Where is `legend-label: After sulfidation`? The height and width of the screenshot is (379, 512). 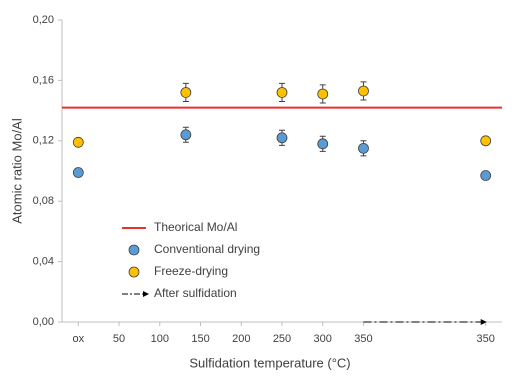
legend-label: After sulfidation is located at coordinates (195, 293).